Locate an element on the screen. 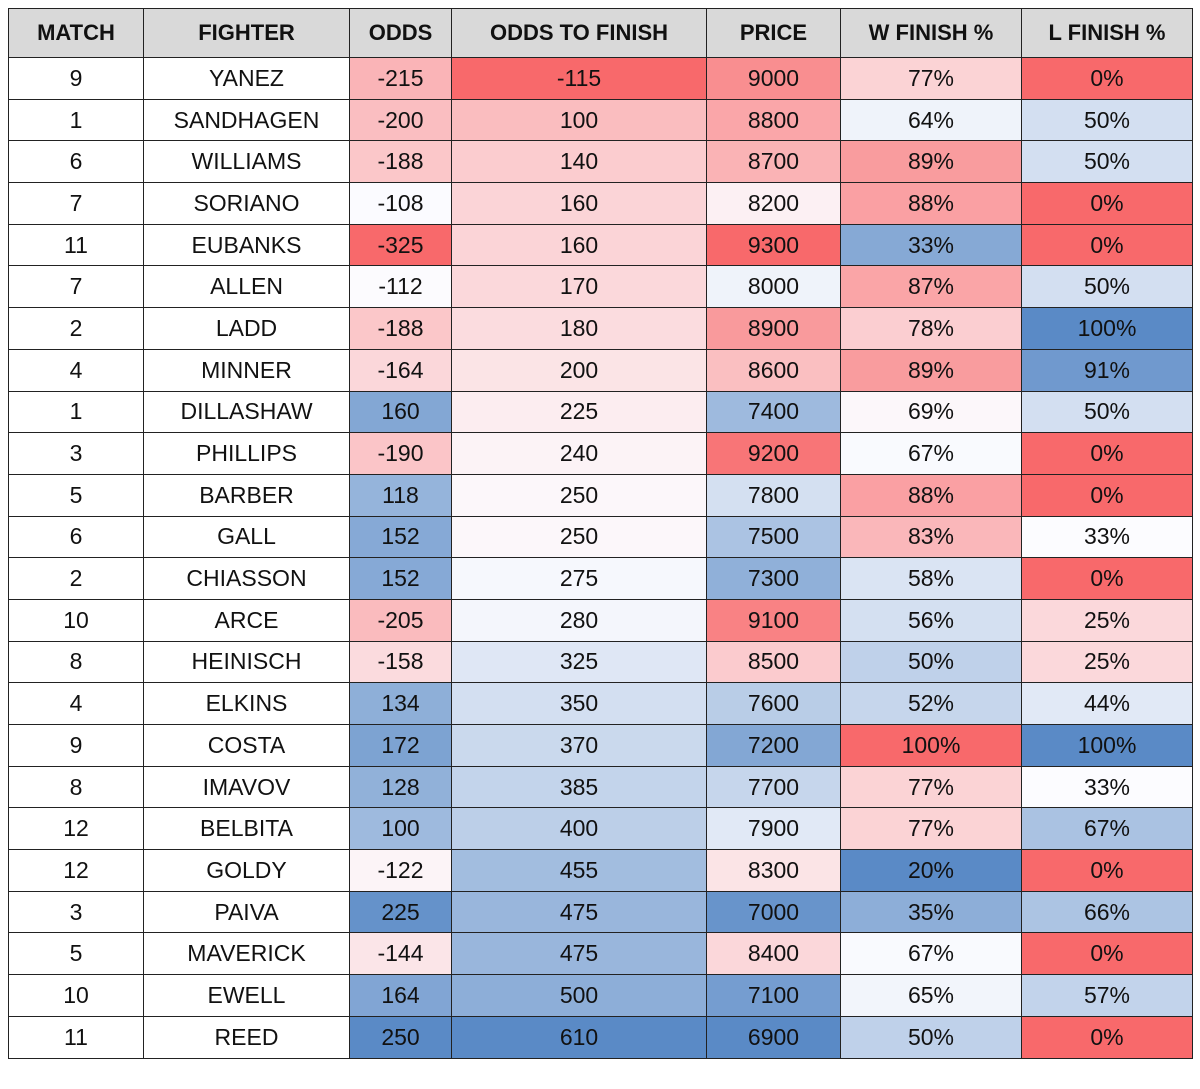 The image size is (1200, 1089). table-cell: 65% is located at coordinates (931, 995).